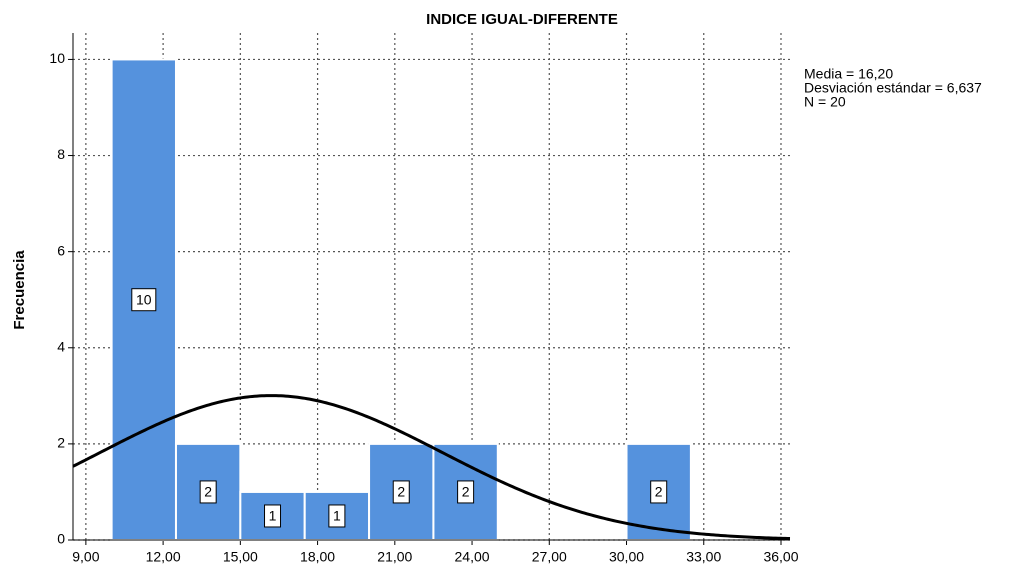  What do you see at coordinates (893, 88) in the screenshot?
I see `annotation: Desviación estándar = 6,637` at bounding box center [893, 88].